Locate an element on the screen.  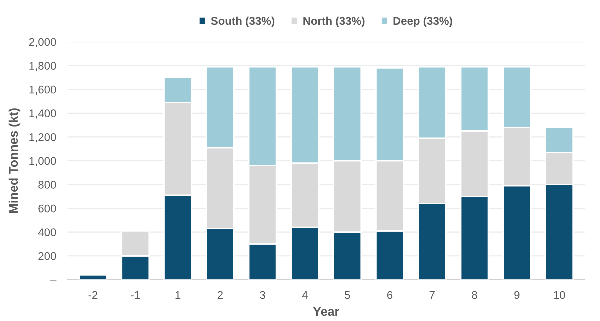
x-axis-title: Year is located at coordinates (326, 311).